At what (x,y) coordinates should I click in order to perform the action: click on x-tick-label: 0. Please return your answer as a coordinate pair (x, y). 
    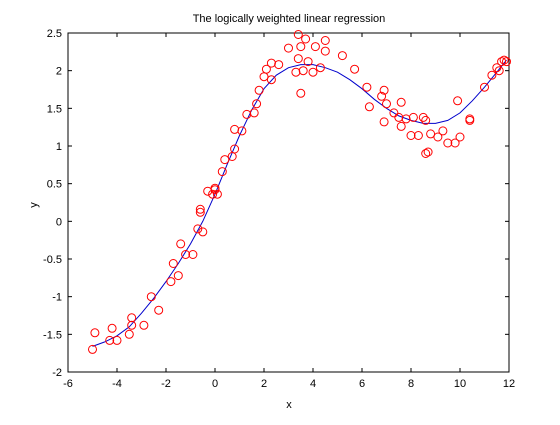
    Looking at the image, I should click on (215, 384).